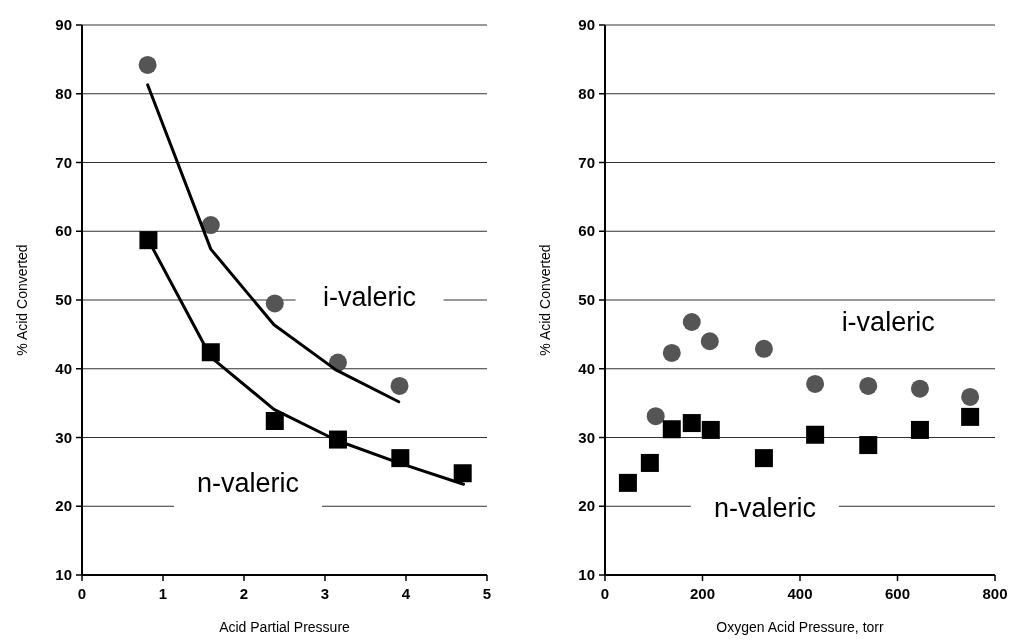  Describe the element at coordinates (995, 593) in the screenshot. I see `x-tick-label: 800` at that location.